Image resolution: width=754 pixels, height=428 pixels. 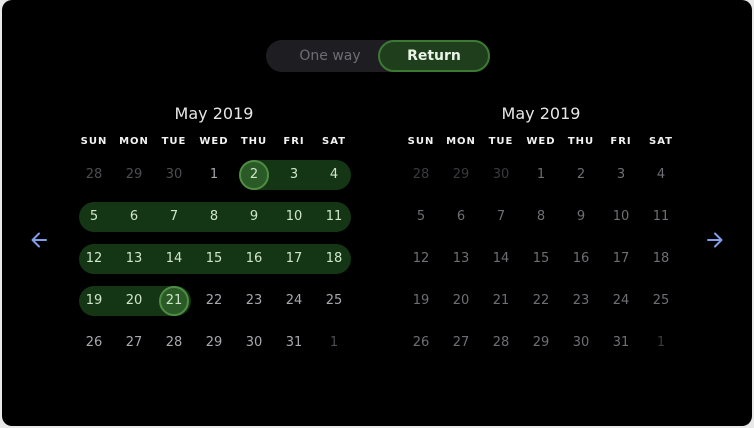 I want to click on one-way-option: One way, so click(x=330, y=56).